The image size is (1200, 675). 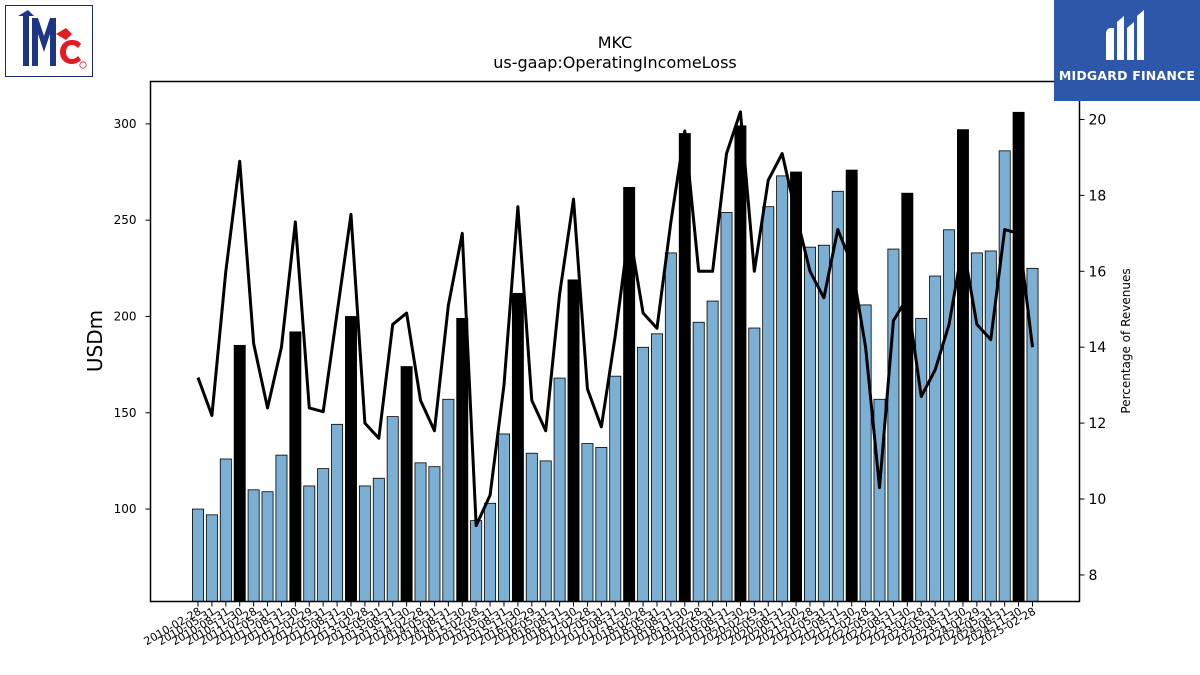 What do you see at coordinates (1126, 340) in the screenshot?
I see `y-axis-label-right: Percentage of Revenues` at bounding box center [1126, 340].